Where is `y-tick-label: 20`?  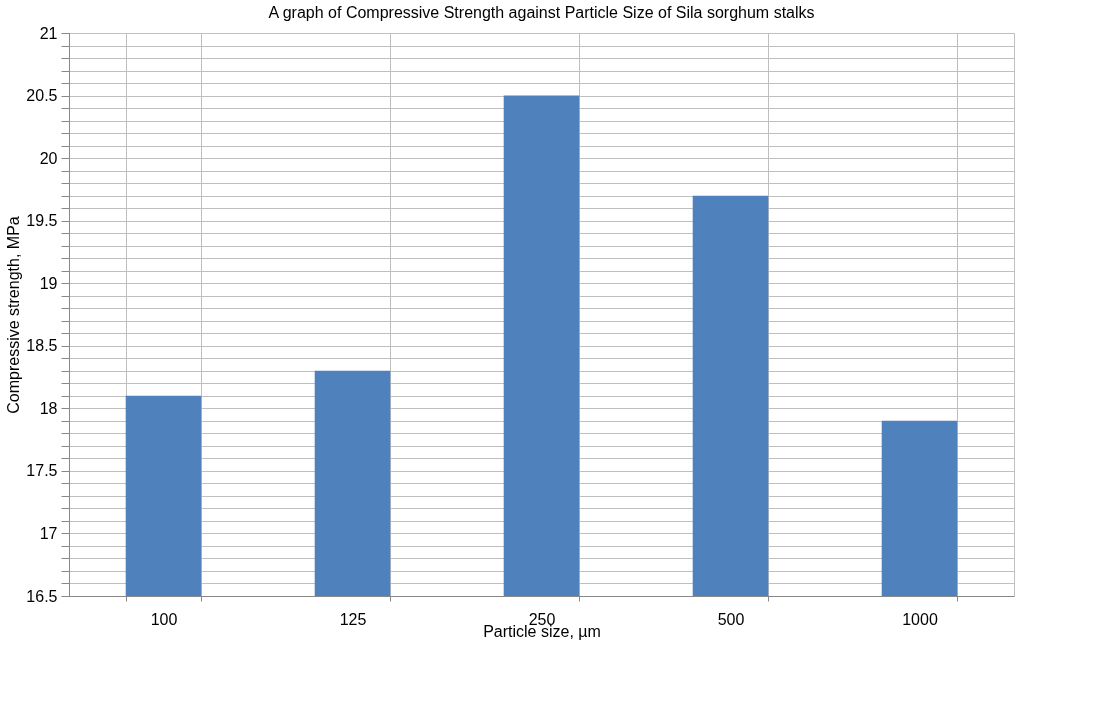 y-tick-label: 20 is located at coordinates (48, 158).